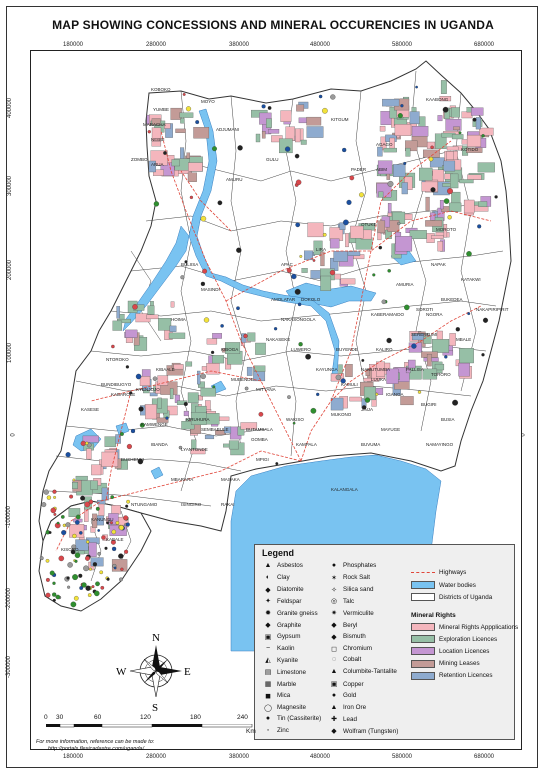 This screenshot has width=546, height=775. What do you see at coordinates (96, 749) in the screenshot?
I see `more-info-link: http://portals.flexicadastre.com/uganda/` at bounding box center [96, 749].